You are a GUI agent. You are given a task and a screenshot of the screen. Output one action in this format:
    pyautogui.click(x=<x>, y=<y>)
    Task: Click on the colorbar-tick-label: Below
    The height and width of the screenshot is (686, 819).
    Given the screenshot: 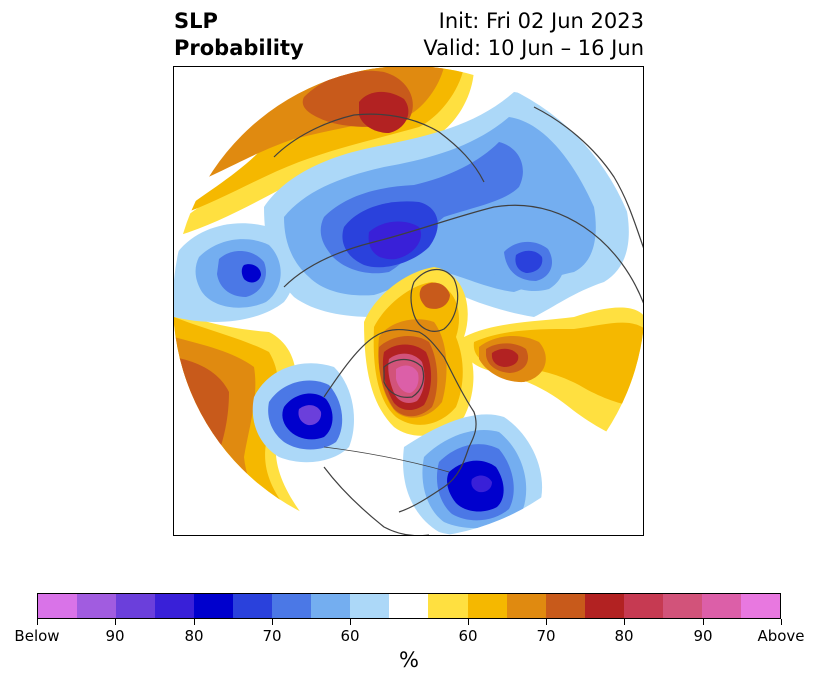 What is the action you would take?
    pyautogui.click(x=37, y=636)
    